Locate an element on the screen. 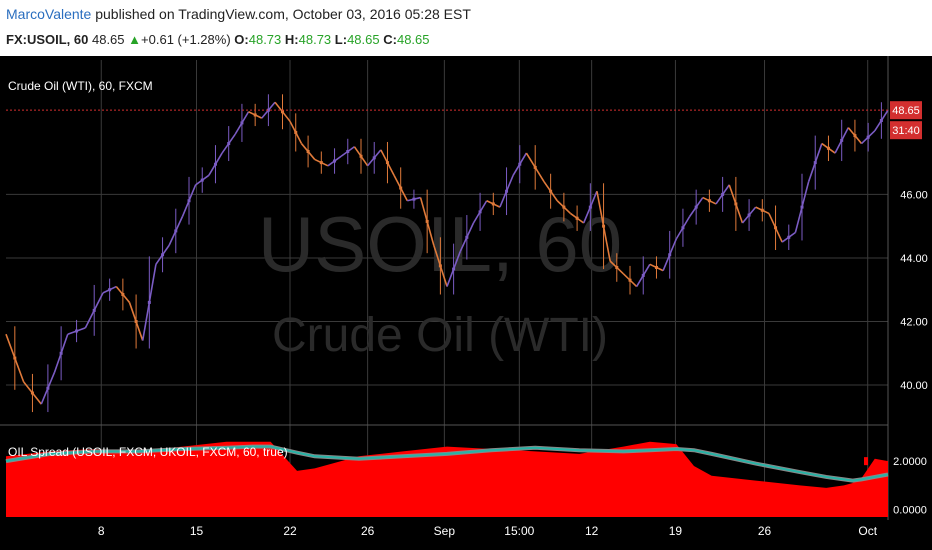  ma-line is located at coordinates (447, 463).